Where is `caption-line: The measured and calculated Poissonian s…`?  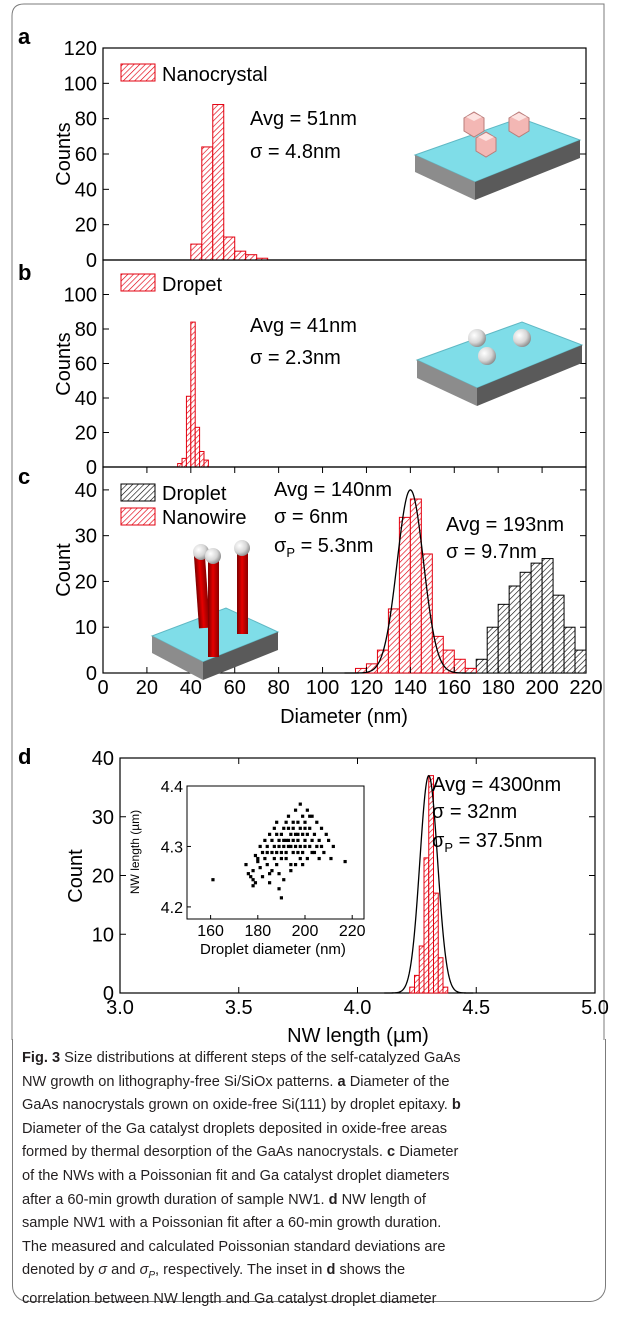
caption-line: The measured and calculated Poissonian s… is located at coordinates (314, 1248).